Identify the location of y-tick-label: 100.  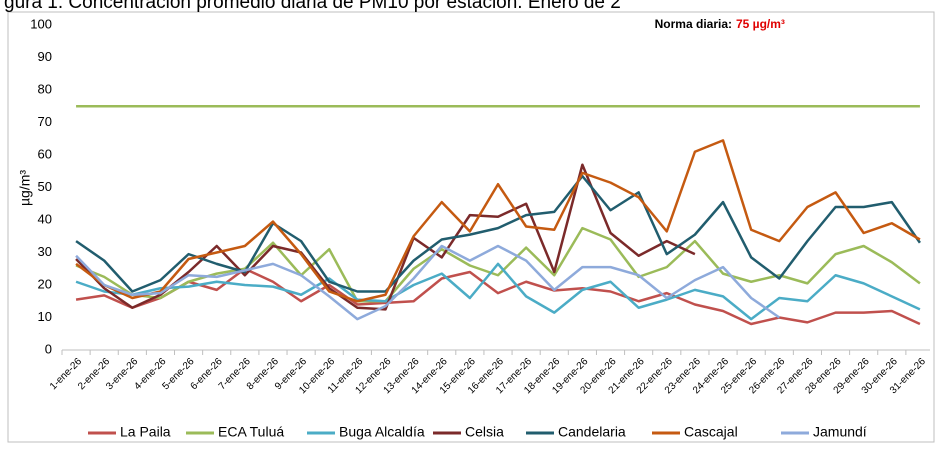
(41, 23).